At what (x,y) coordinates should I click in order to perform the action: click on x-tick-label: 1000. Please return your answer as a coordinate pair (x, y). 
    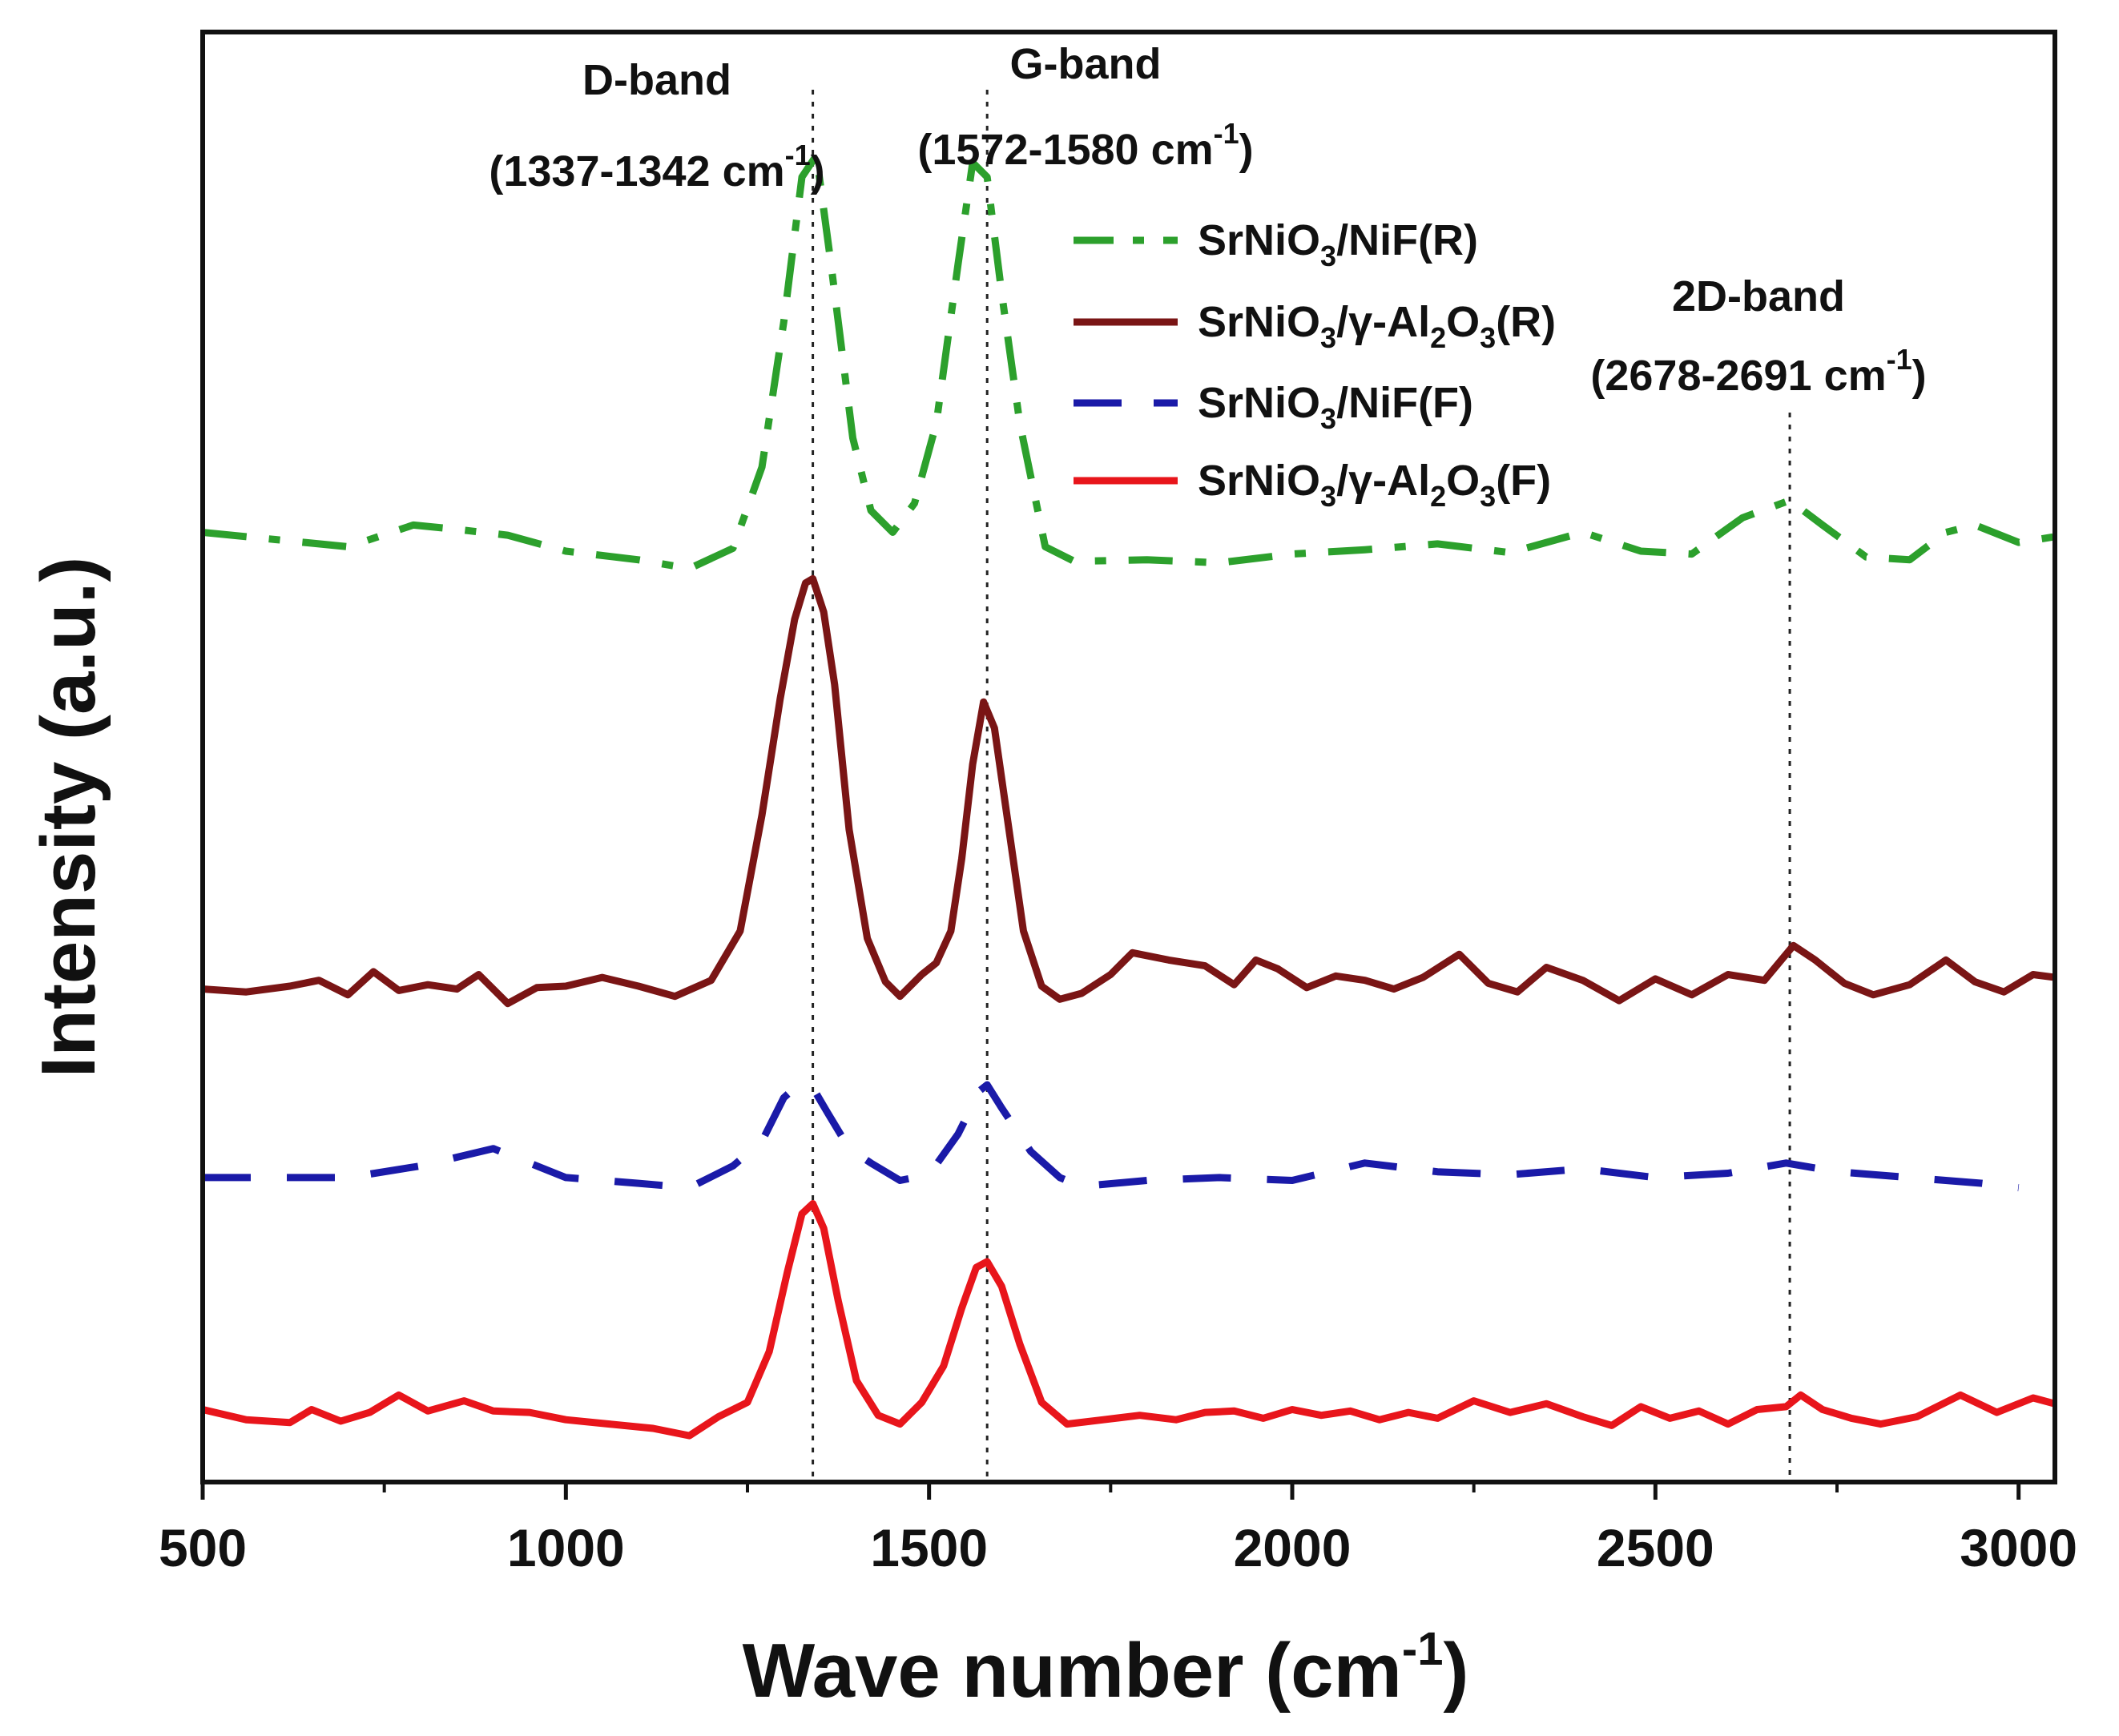
    Looking at the image, I should click on (566, 1548).